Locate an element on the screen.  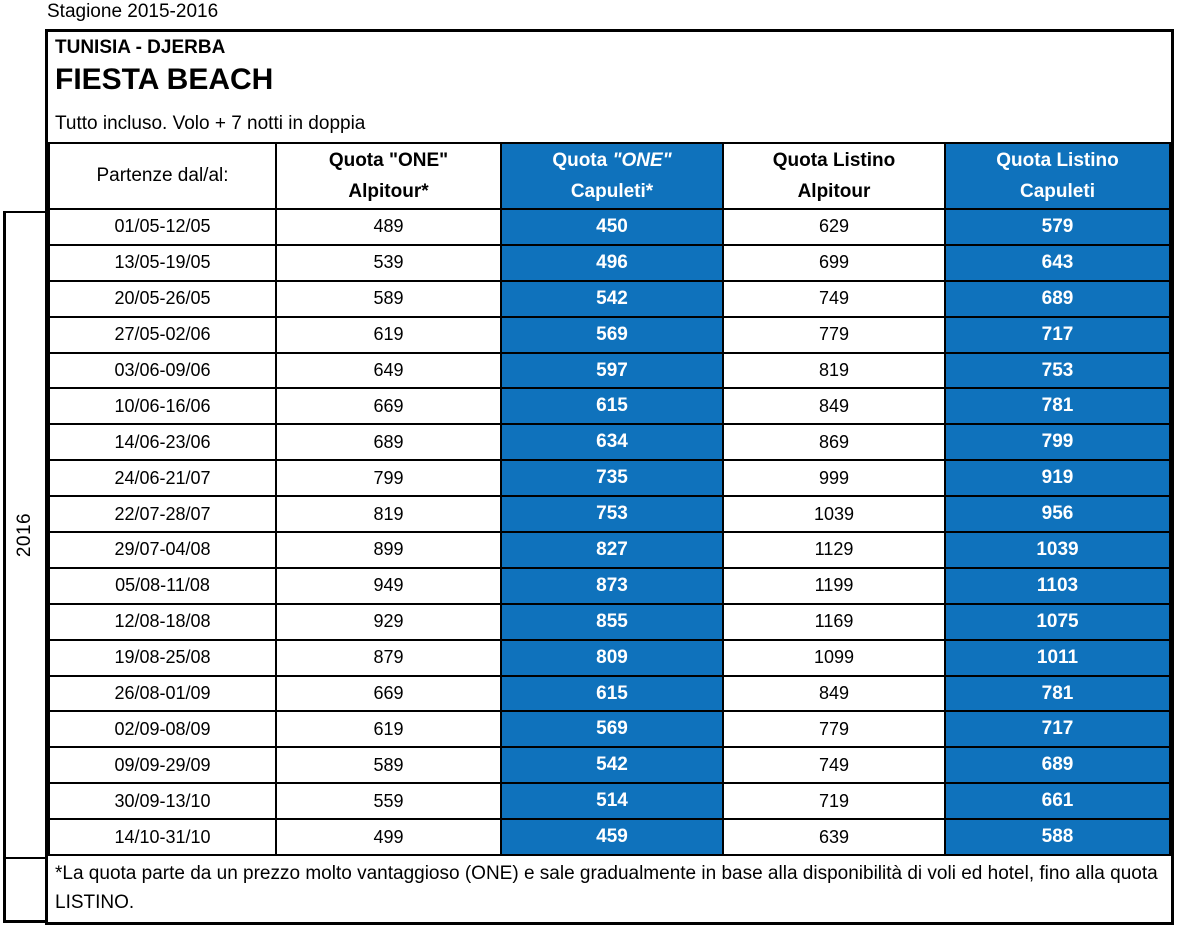
date-cell: 10/06-16/06 is located at coordinates (162, 406).